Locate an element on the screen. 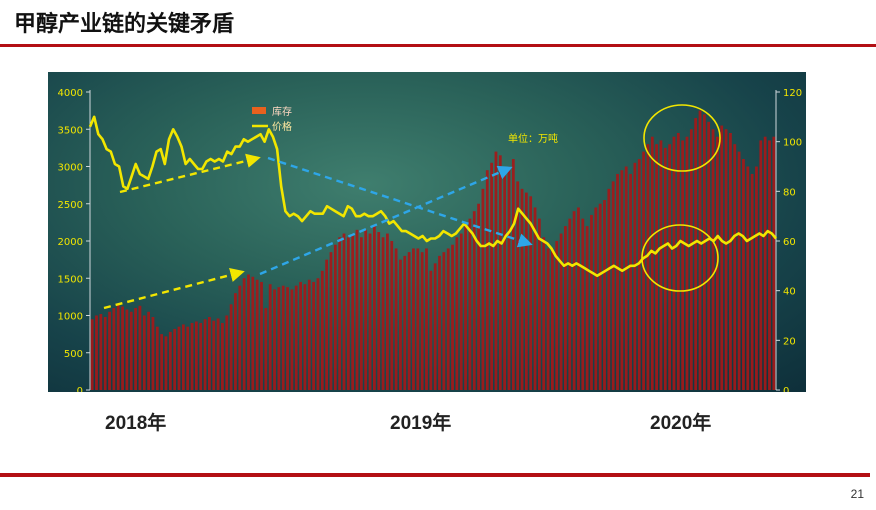 This screenshot has width=876, height=510. right-axis: 0 20 40 60 80 100 120 is located at coordinates (789, 240).